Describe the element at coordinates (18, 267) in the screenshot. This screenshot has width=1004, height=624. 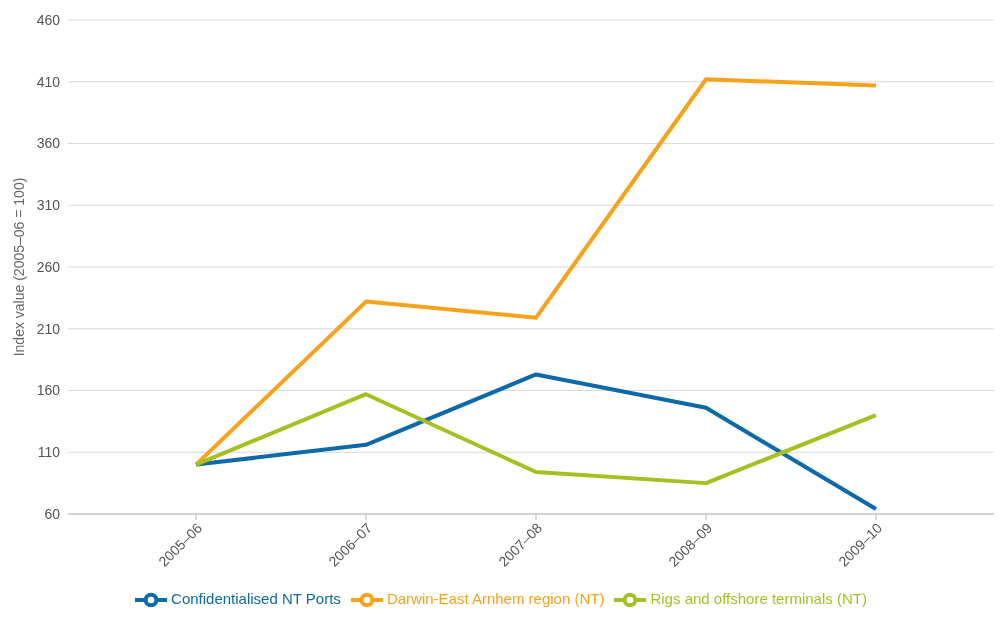
I see `y-axis-title: Index value (2005–06 = 100)` at that location.